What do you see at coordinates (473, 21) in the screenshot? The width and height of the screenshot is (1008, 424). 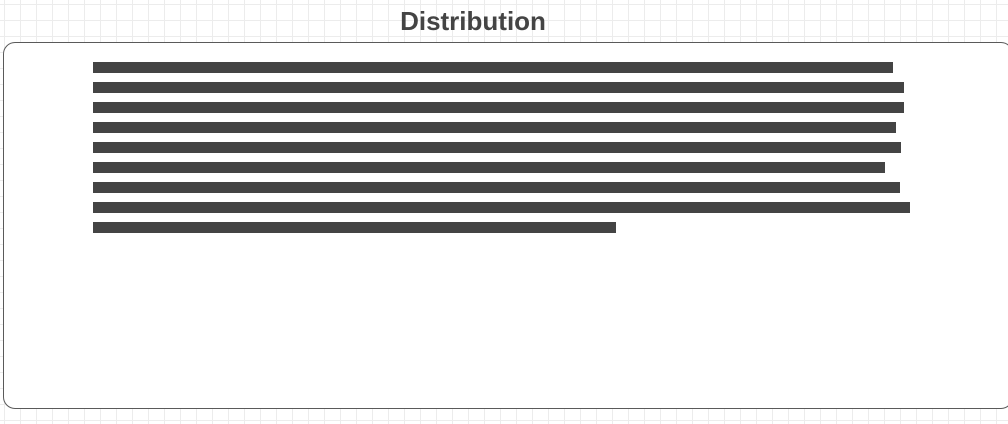 I see `diagram-title: Distribution` at bounding box center [473, 21].